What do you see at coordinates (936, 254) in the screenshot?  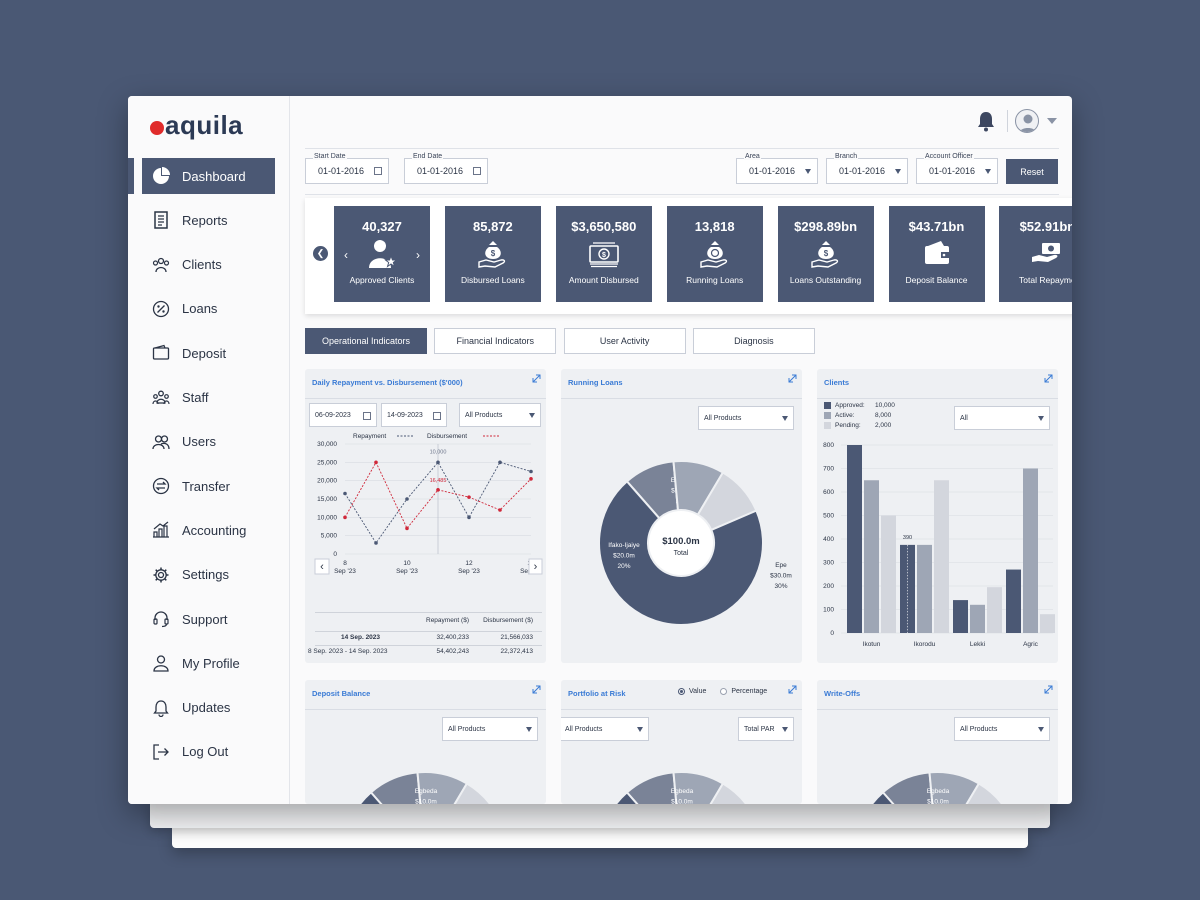 I see `kpi-card-deposit-balance: $43.71bn Deposit Balance` at bounding box center [936, 254].